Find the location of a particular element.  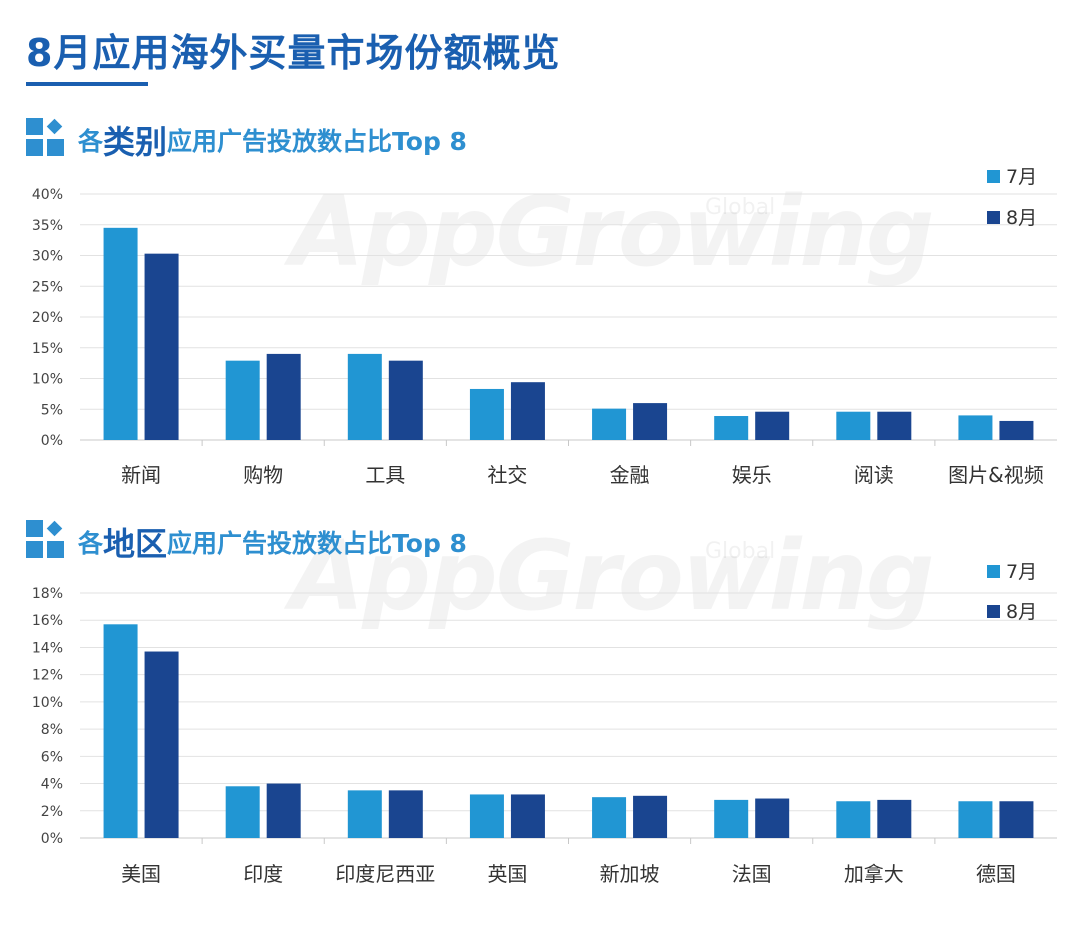

y-tick-label: 25% is located at coordinates (47, 287).